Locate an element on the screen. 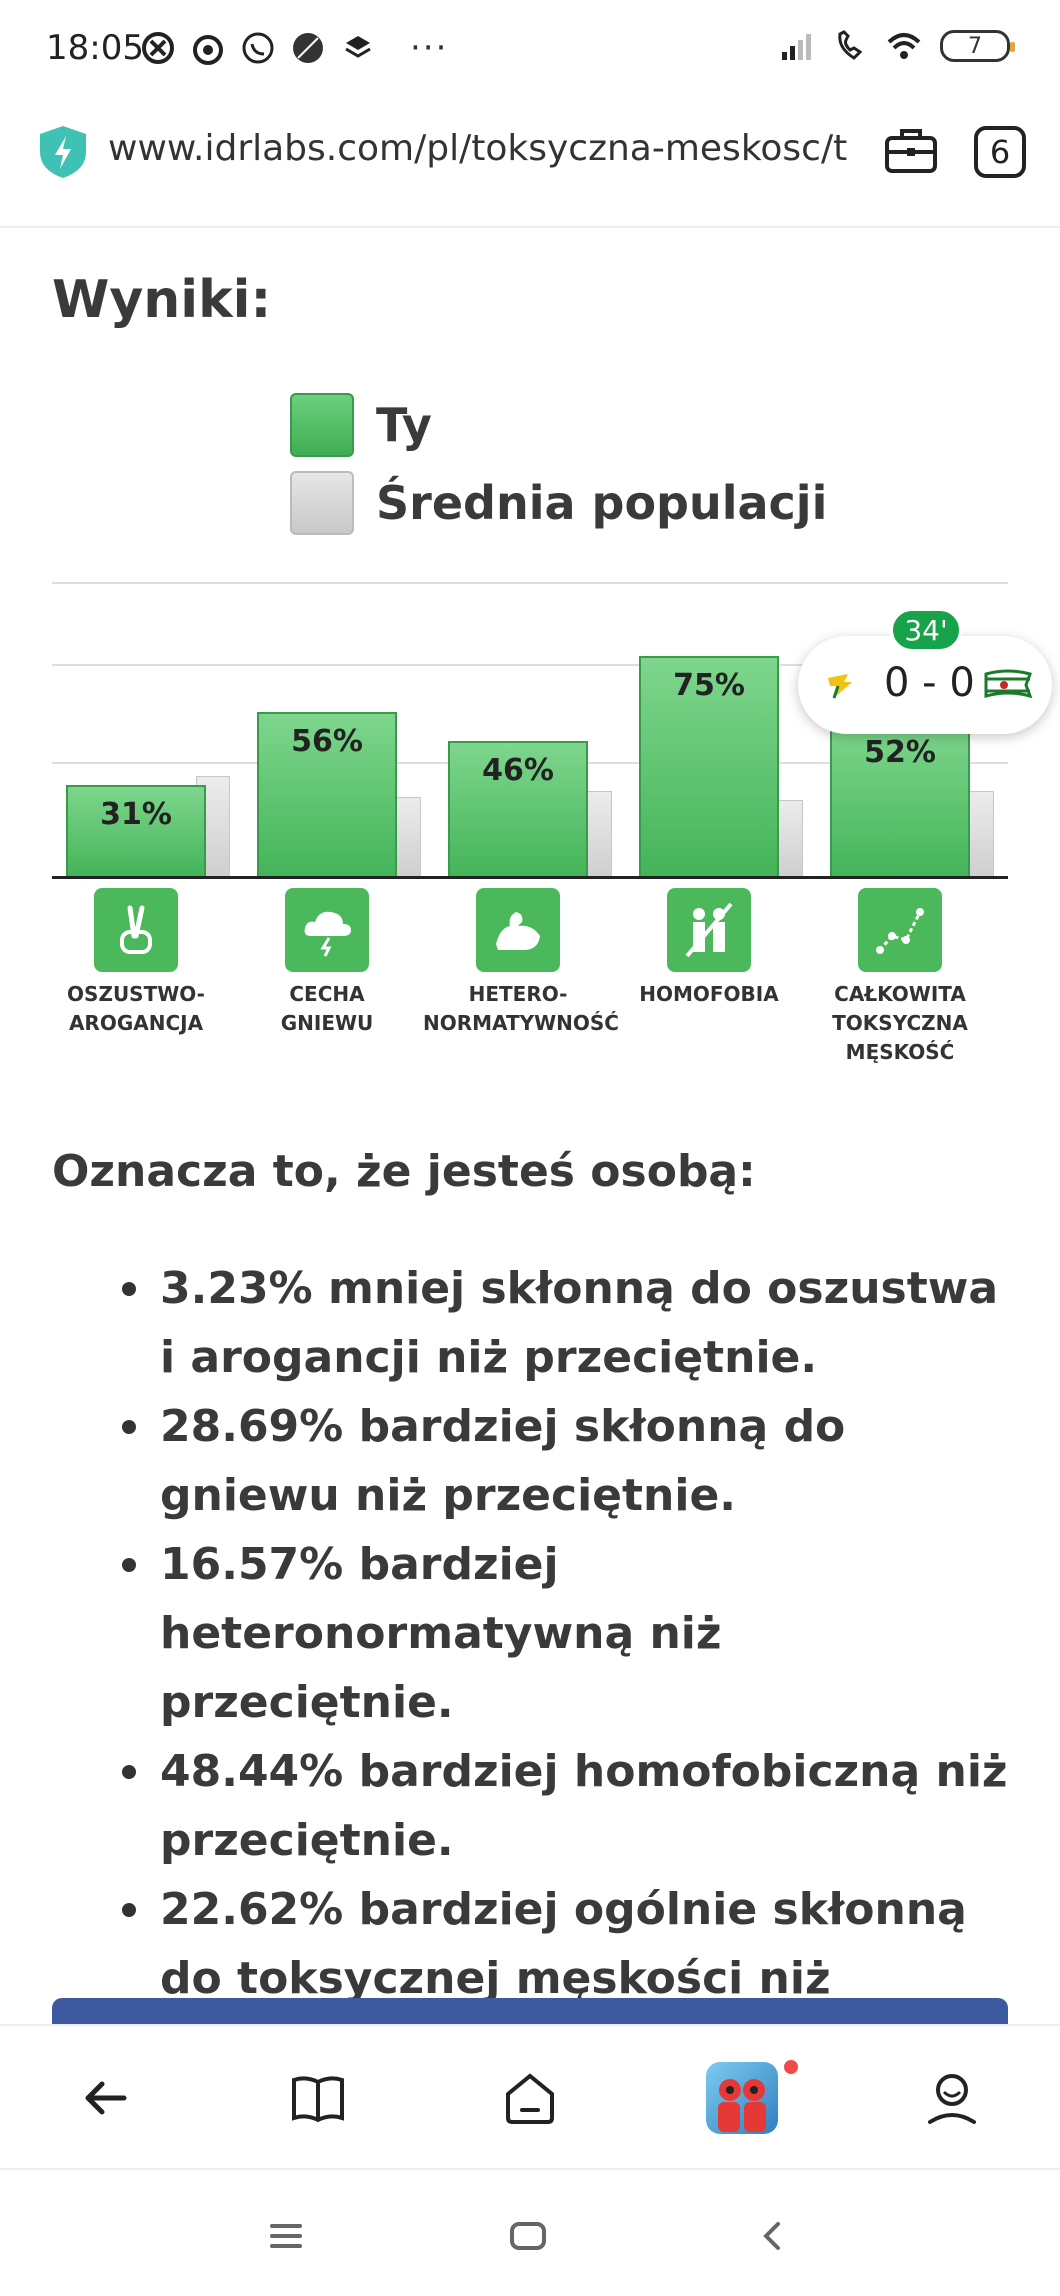 Image resolution: width=1060 pixels, height=2296 pixels. radar-icon is located at coordinates (208, 50).